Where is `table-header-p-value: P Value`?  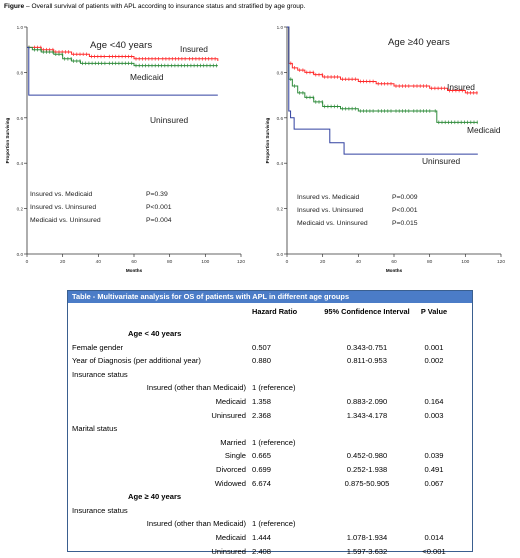
table-header-p-value: P Value is located at coordinates (434, 311).